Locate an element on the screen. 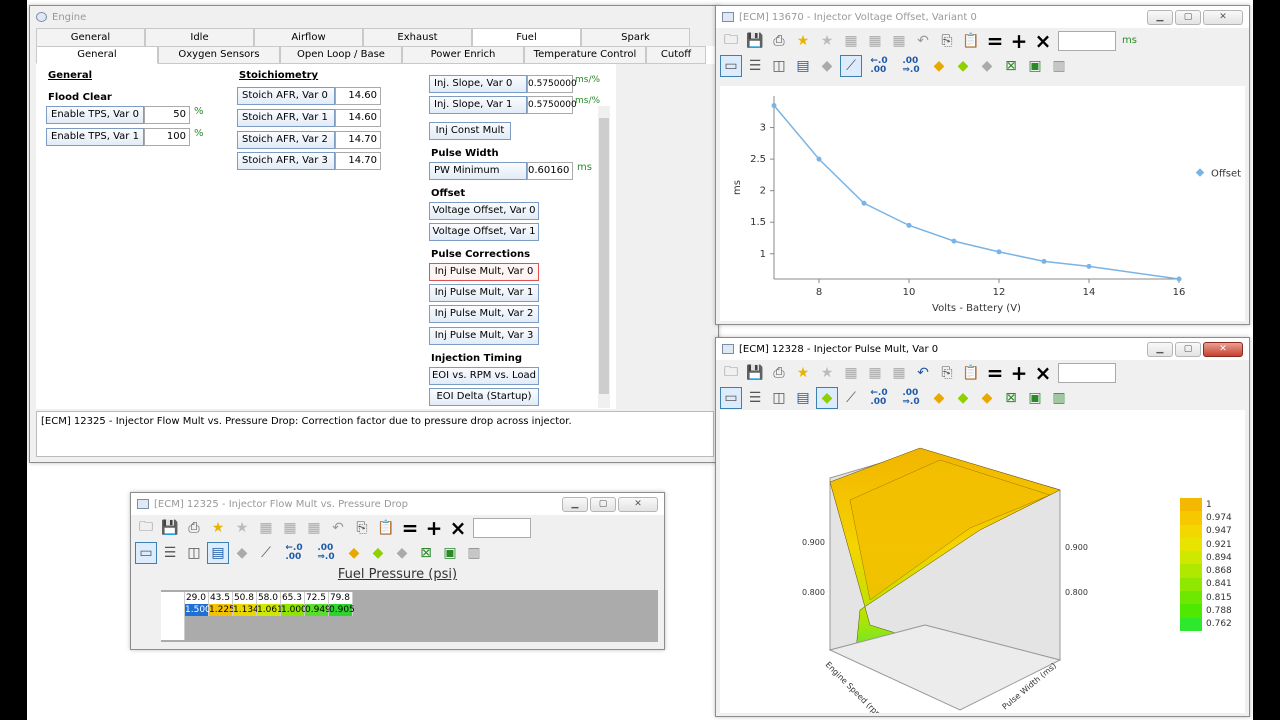 This screenshot has width=1280, height=720. field-label: Stoich AFR, Var 0 is located at coordinates (286, 96).